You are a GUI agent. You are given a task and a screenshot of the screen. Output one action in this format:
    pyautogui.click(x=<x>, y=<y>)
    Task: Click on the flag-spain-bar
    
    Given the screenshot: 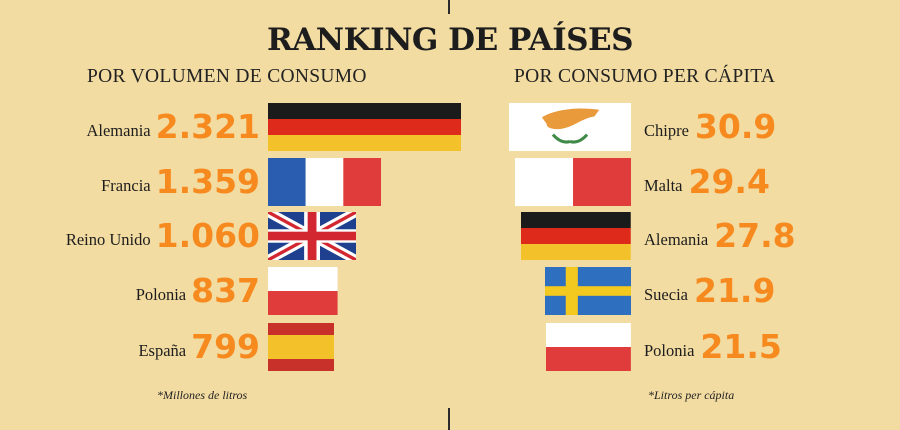 What is the action you would take?
    pyautogui.click(x=301, y=347)
    